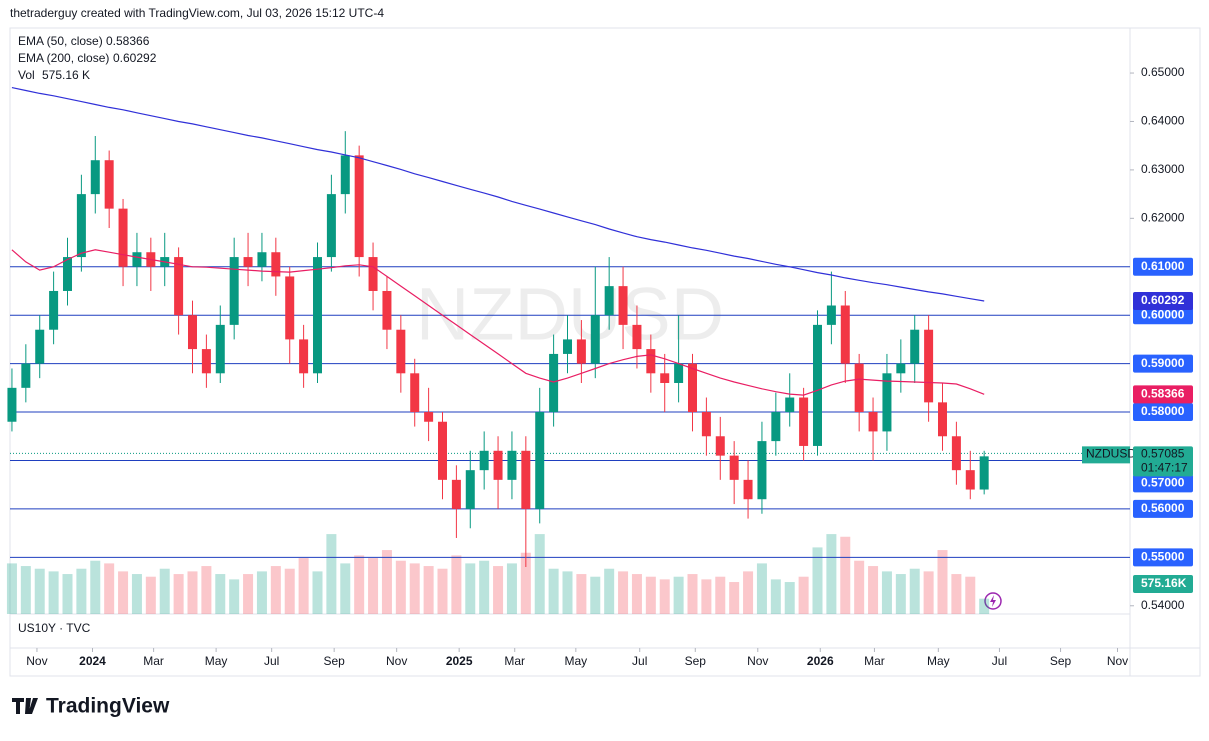 The height and width of the screenshot is (741, 1209). I want to click on brand: TradingView, so click(108, 706).